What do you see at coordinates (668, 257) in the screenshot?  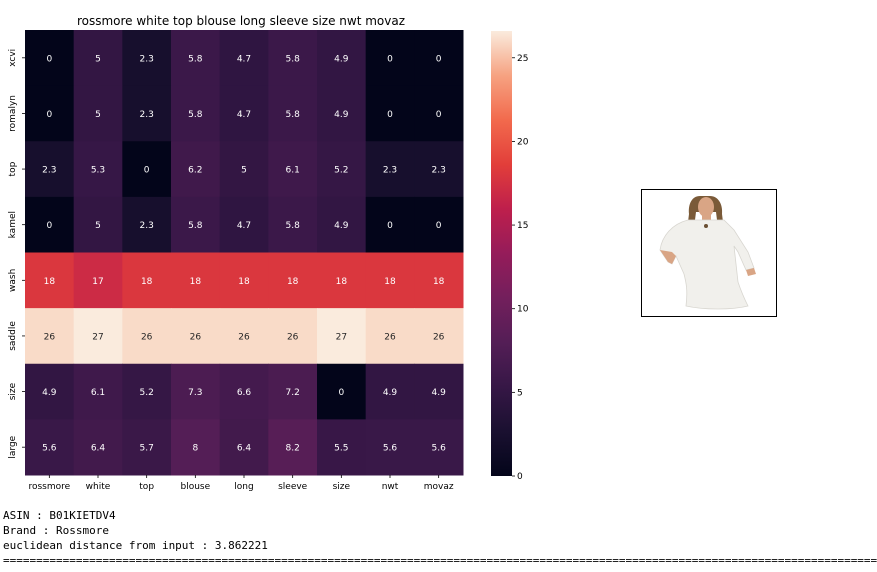 I see `left-hand-shape` at bounding box center [668, 257].